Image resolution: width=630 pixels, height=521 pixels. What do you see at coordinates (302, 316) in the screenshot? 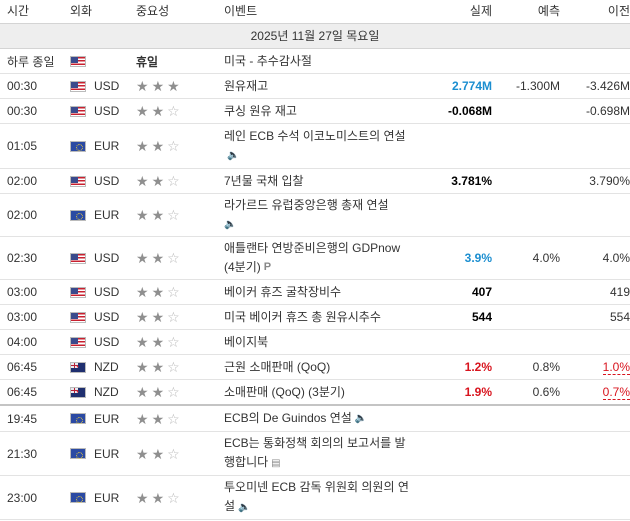
I see `event-name: 미국 베이커 휴즈 총 원유시추수` at bounding box center [302, 316].